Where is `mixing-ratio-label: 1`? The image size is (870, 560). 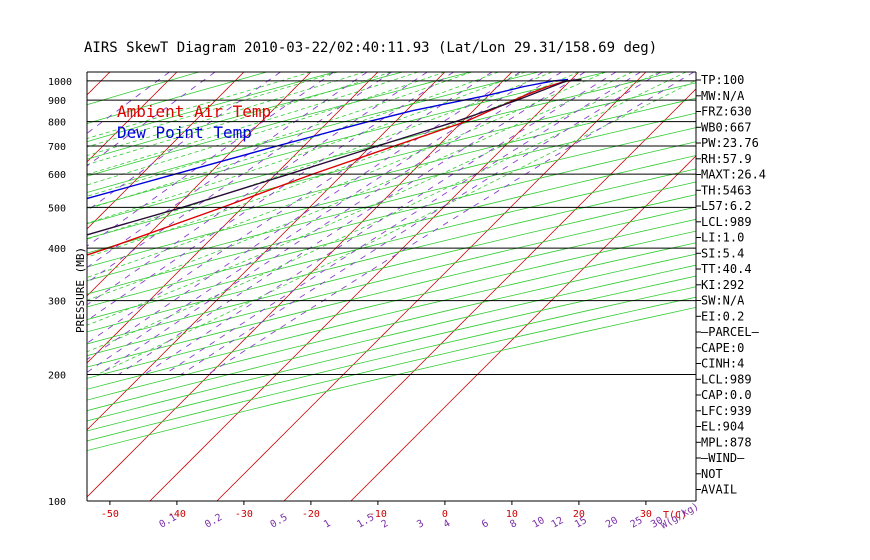 mixing-ratio-label: 1 is located at coordinates (327, 524).